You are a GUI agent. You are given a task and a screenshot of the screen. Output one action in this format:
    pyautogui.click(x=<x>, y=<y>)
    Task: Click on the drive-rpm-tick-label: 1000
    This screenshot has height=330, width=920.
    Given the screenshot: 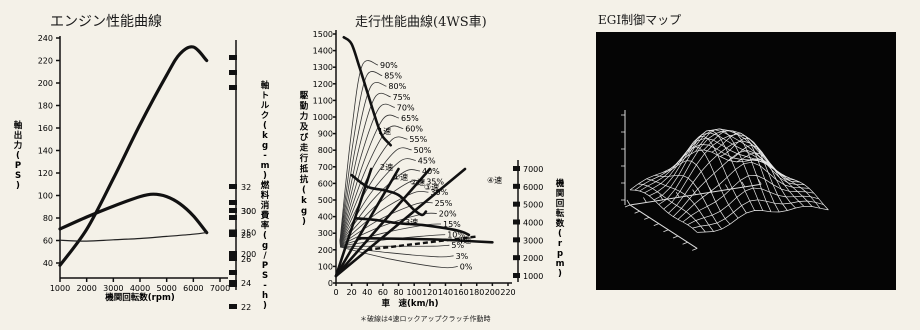 What is the action you would take?
    pyautogui.click(x=533, y=276)
    